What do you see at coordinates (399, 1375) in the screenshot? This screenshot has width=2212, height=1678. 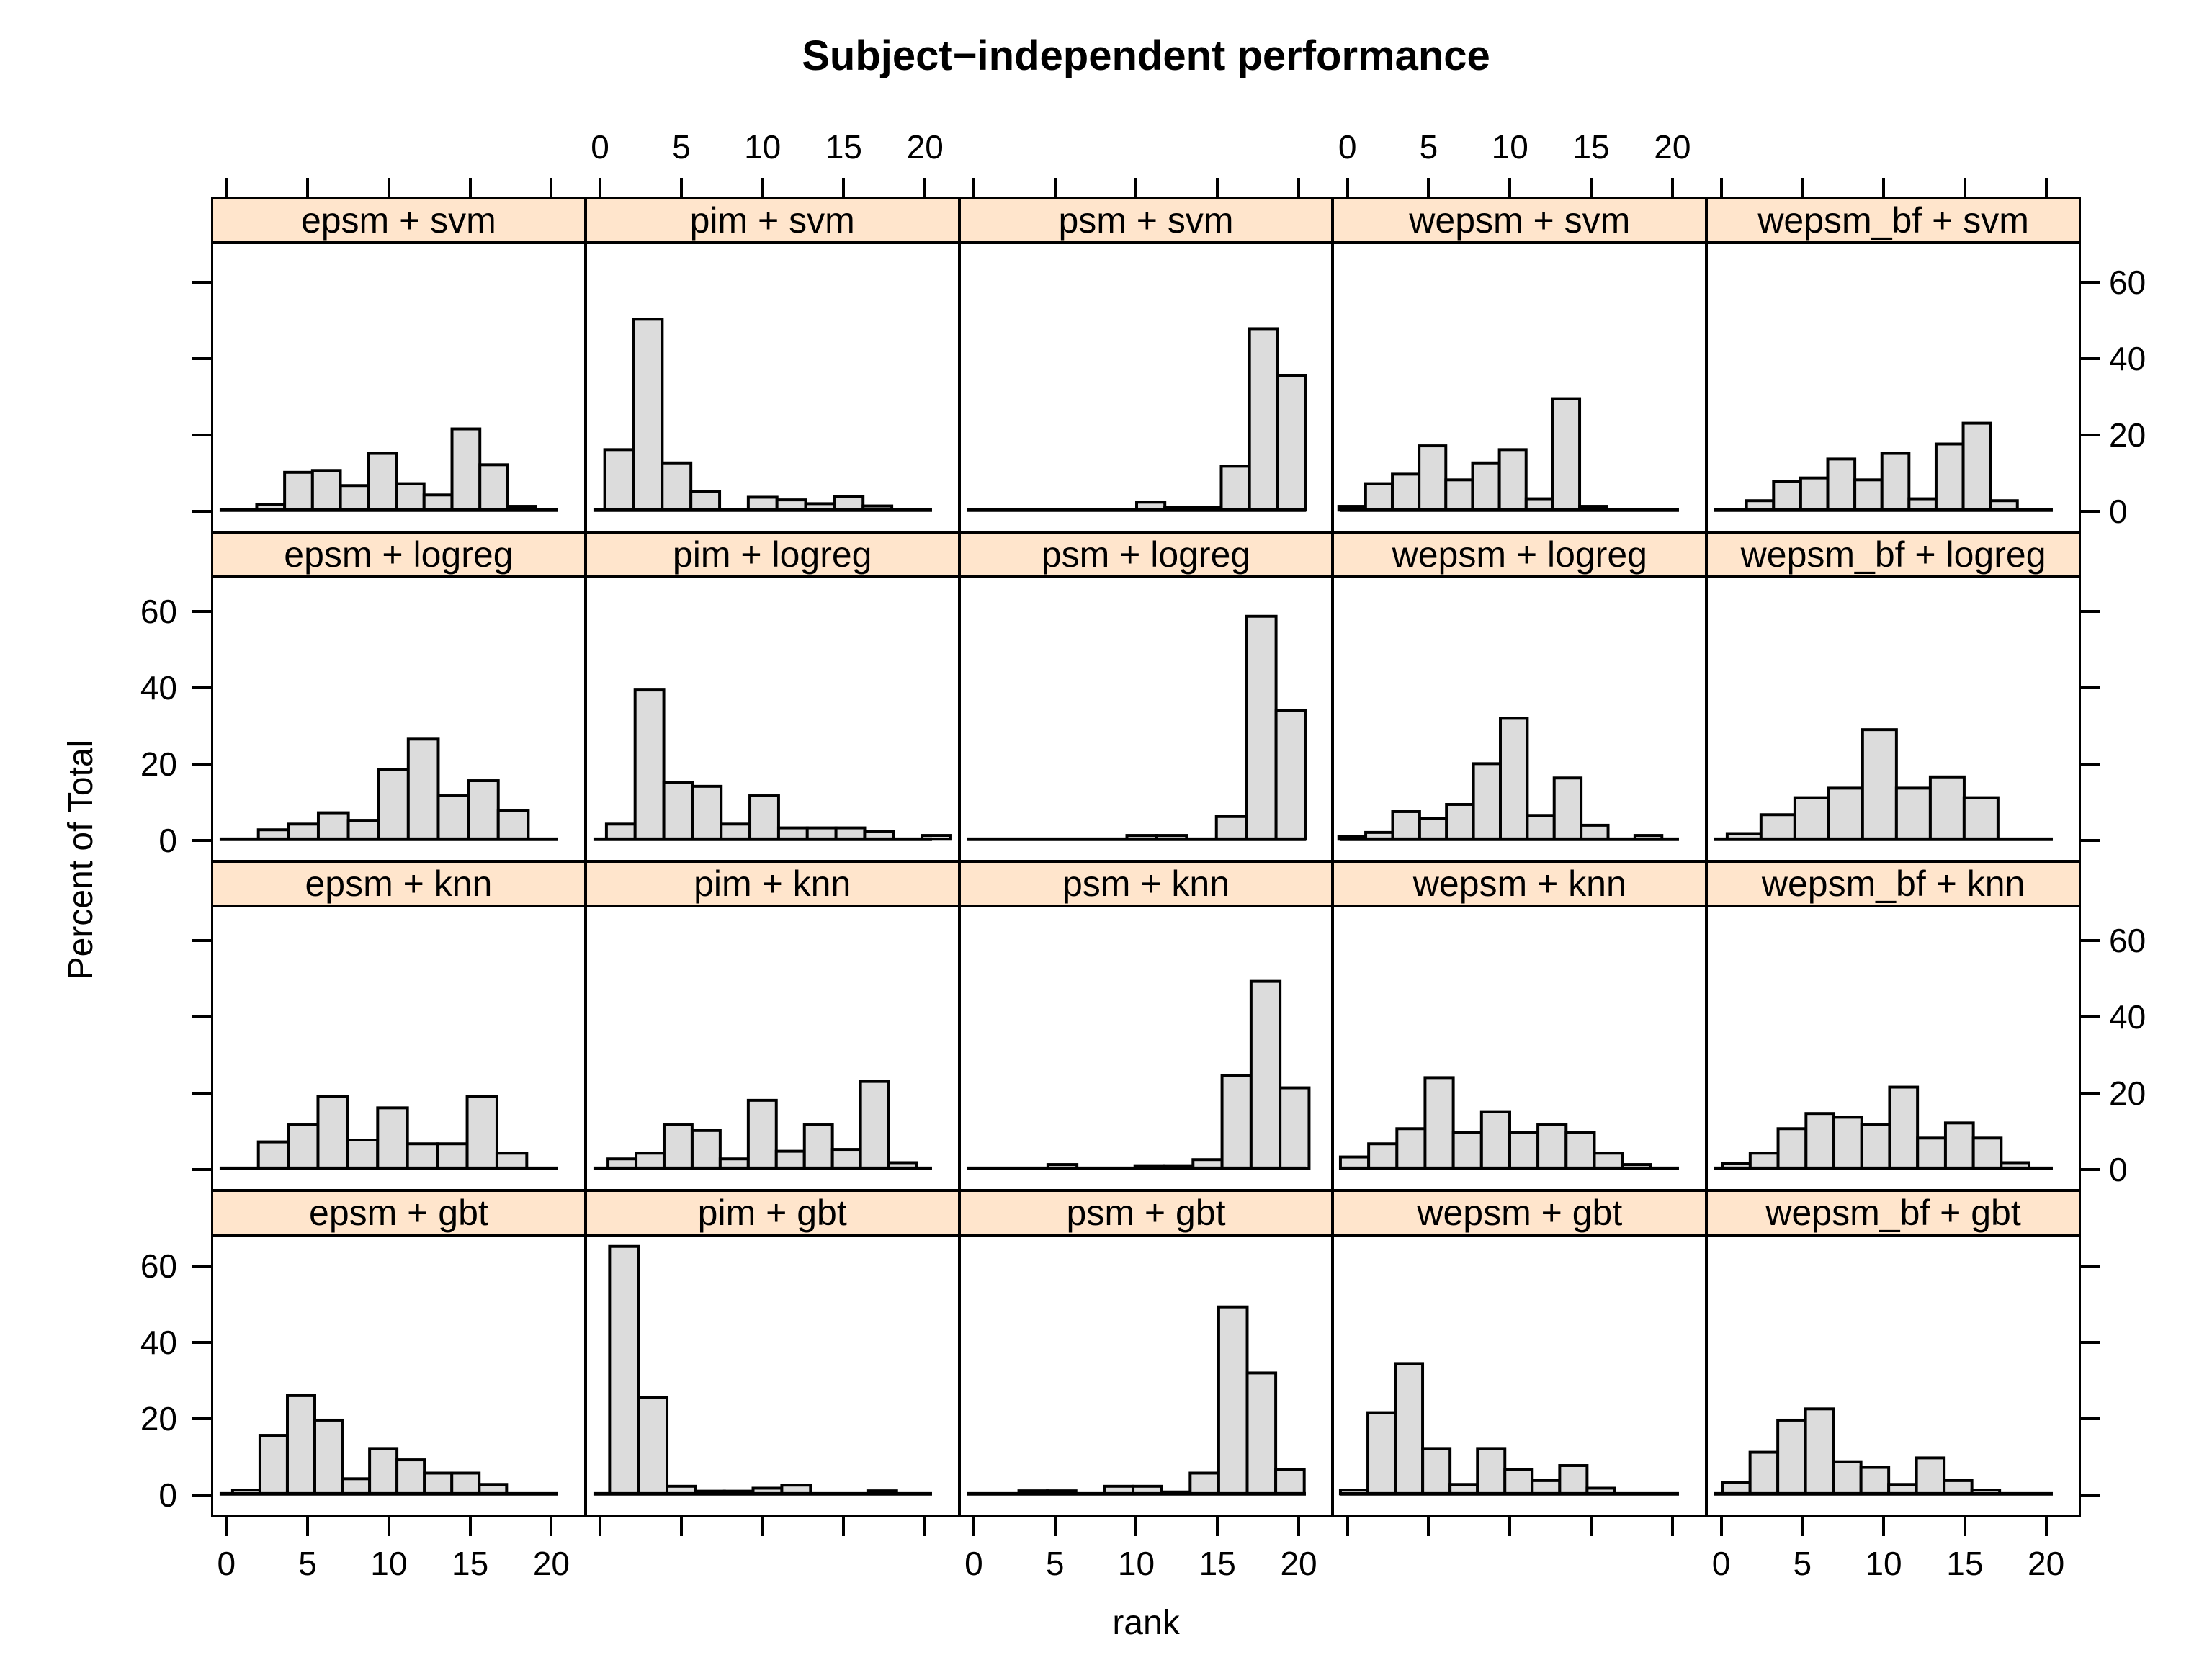 I see `panel-epsm-gbt` at bounding box center [399, 1375].